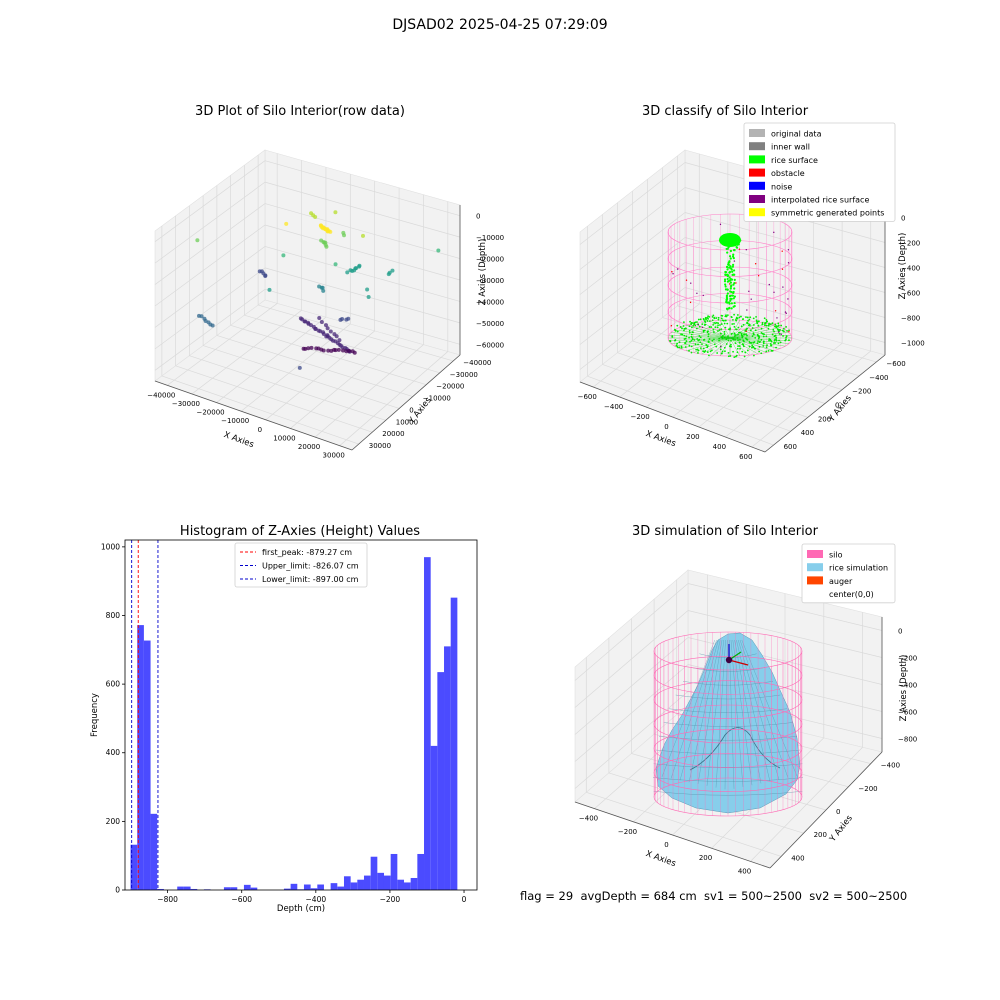 The image size is (1000, 1000). I want to click on p4-x-axis-line, so click(672, 835).